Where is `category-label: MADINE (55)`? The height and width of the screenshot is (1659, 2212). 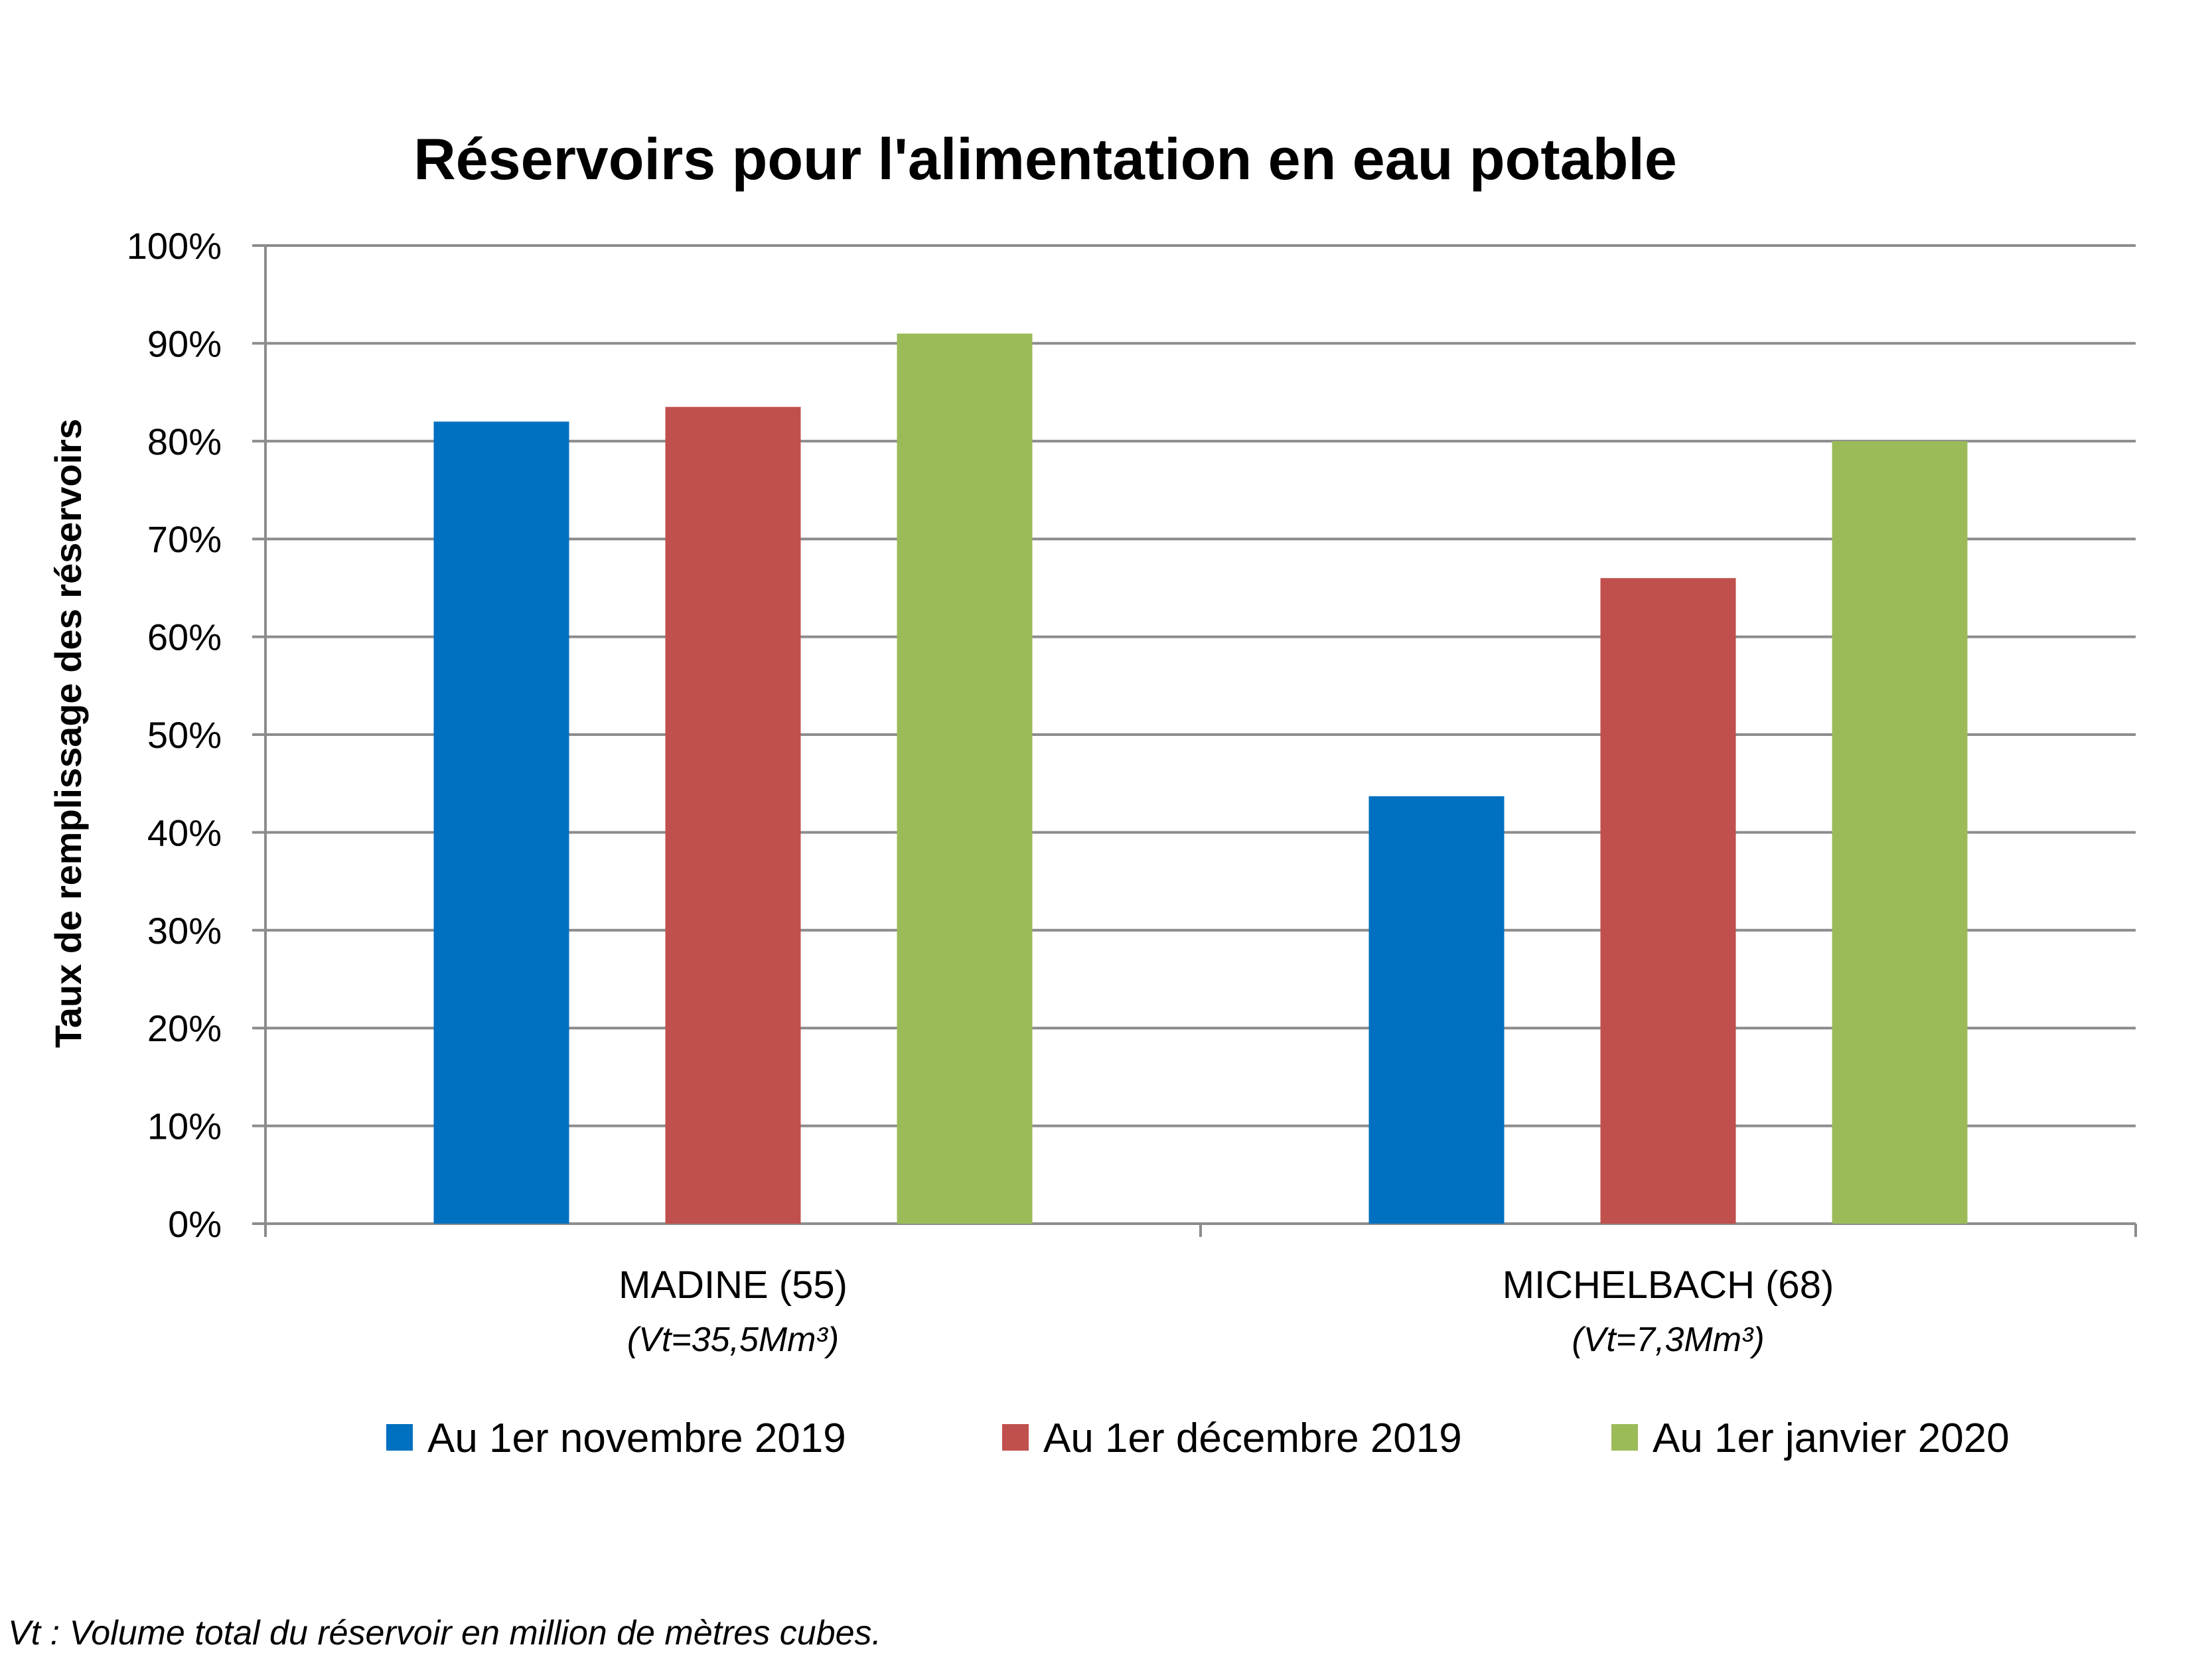
category-label: MADINE (55) is located at coordinates (733, 1285).